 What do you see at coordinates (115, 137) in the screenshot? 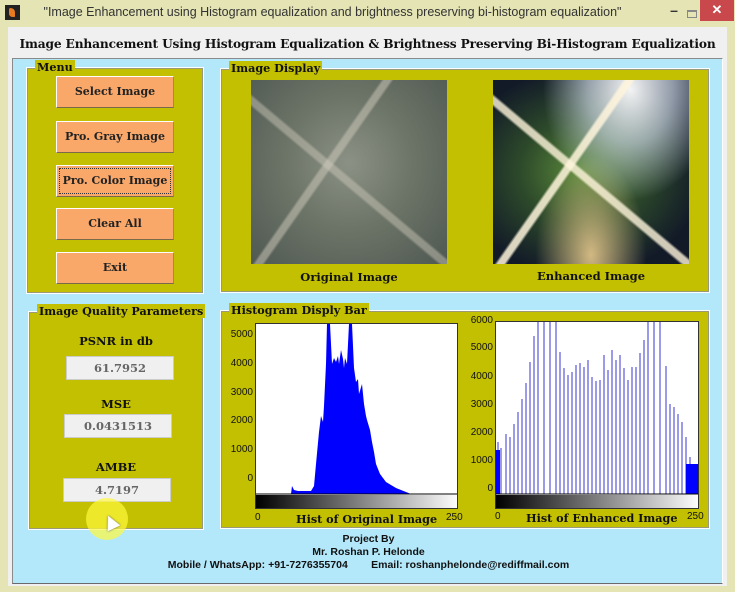
I see `process-gray-image-button: Pro. Gray Image` at bounding box center [115, 137].